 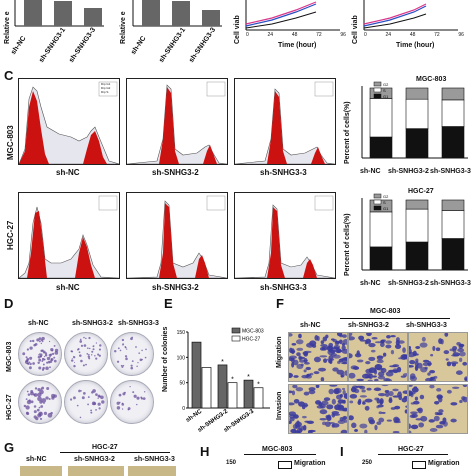 I want to click on xlabel-time: Time (hour), so click(x=415, y=45).